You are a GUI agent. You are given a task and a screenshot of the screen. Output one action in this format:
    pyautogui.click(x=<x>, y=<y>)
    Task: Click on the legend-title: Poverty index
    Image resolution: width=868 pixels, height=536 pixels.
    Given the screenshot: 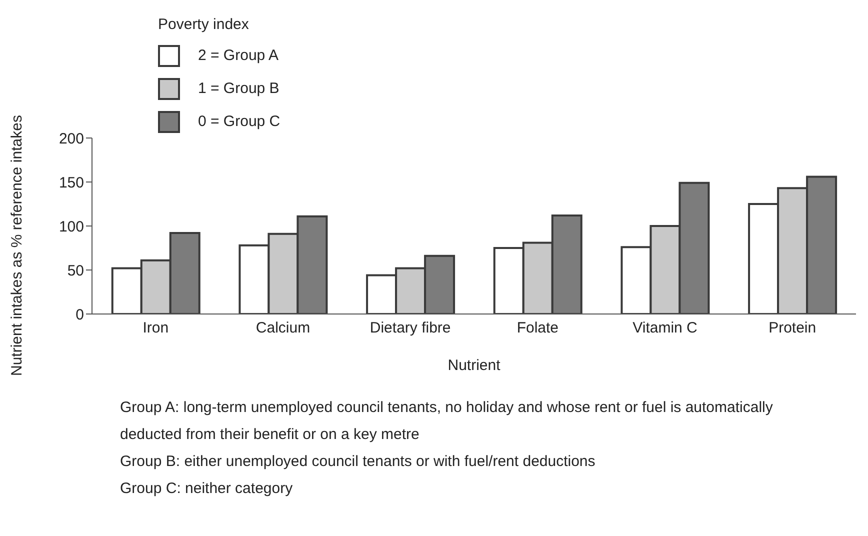 What is the action you would take?
    pyautogui.click(x=204, y=24)
    